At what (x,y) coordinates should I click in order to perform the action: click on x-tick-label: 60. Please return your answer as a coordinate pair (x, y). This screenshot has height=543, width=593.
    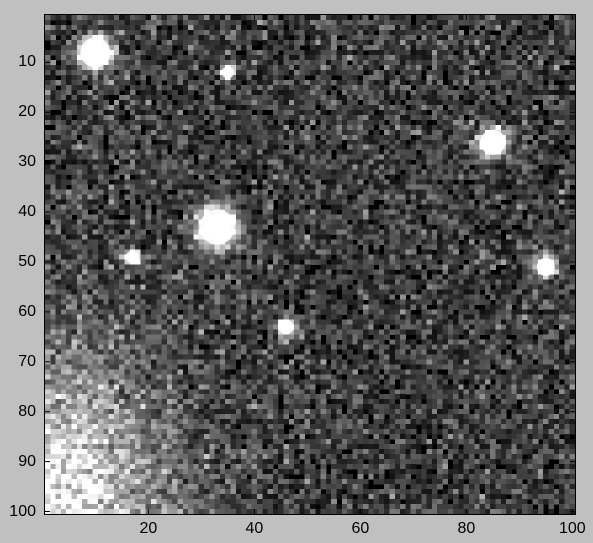
    Looking at the image, I should click on (360, 528).